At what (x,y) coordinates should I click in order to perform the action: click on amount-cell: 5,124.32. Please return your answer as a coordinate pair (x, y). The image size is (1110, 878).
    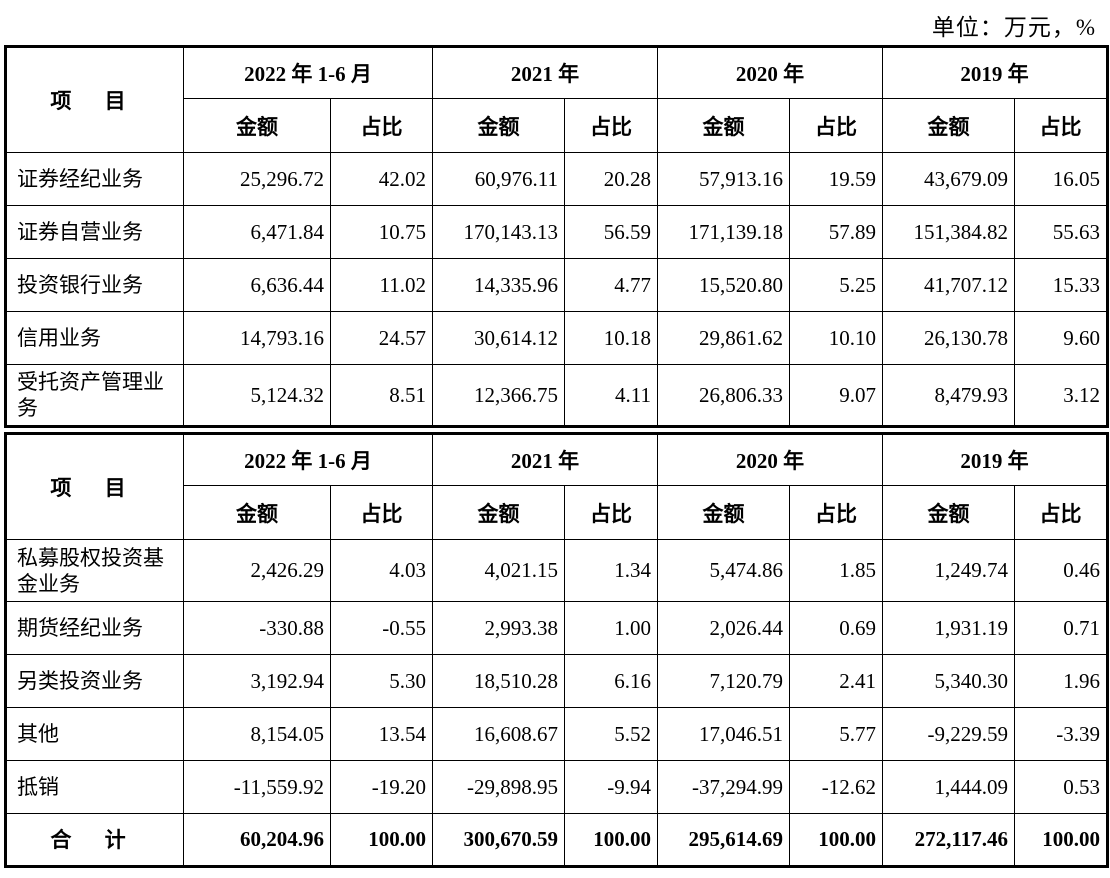
    Looking at the image, I should click on (257, 395).